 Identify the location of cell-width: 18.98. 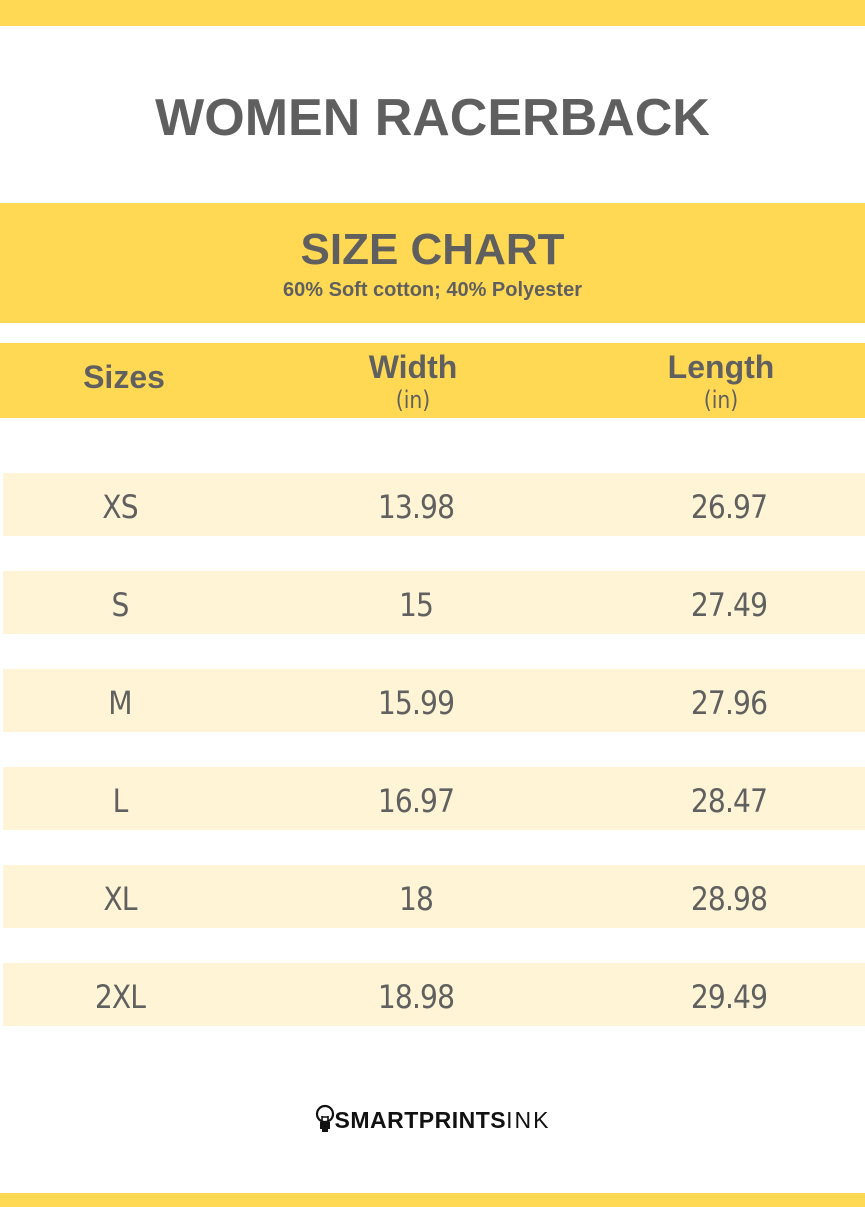
(416, 997).